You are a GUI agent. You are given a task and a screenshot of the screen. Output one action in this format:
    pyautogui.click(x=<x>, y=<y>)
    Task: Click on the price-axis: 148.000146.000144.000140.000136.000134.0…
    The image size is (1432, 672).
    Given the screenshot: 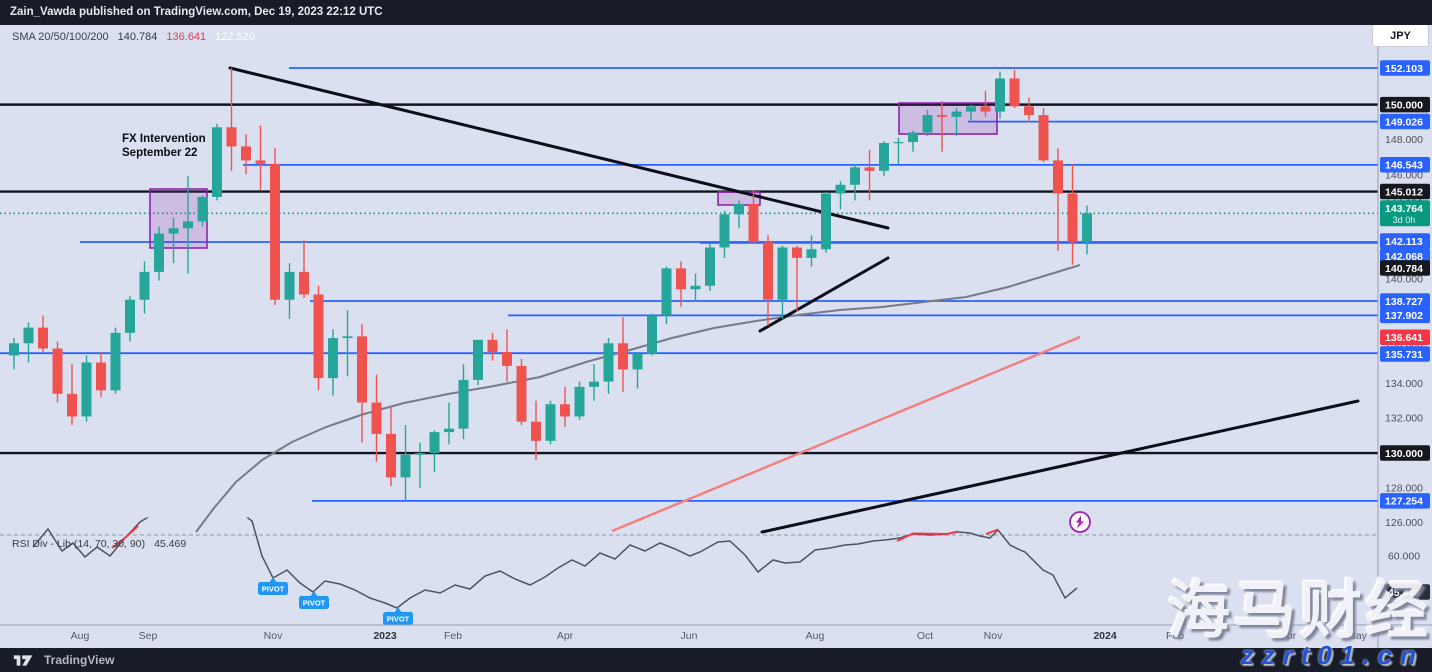 What is the action you would take?
    pyautogui.click(x=1405, y=334)
    